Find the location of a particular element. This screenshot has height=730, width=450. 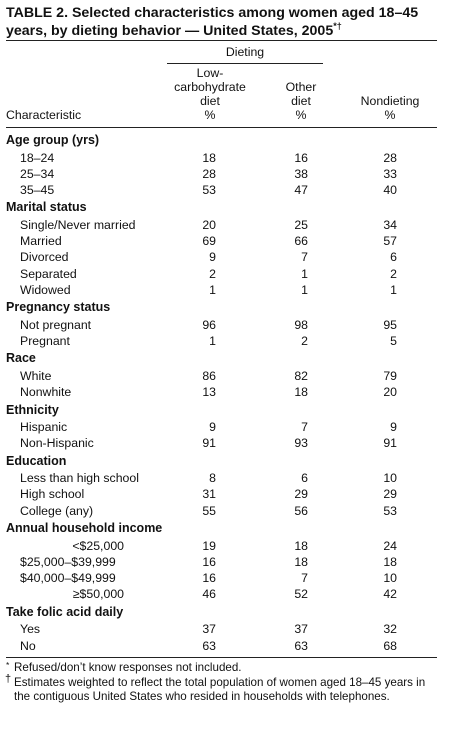

row-label: 35–45 is located at coordinates (37, 190).